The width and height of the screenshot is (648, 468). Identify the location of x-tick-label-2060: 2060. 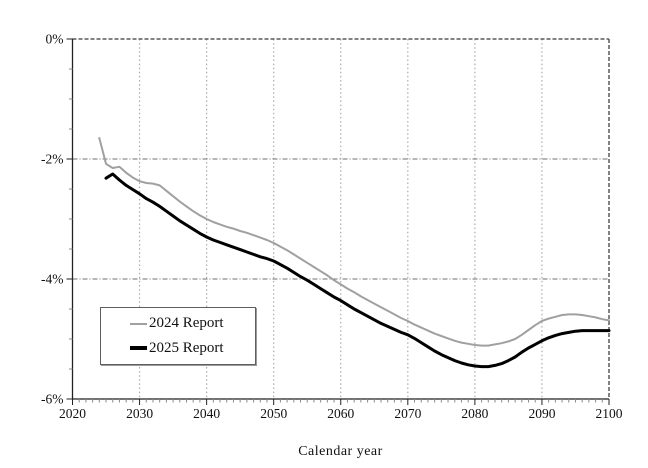
(340, 413).